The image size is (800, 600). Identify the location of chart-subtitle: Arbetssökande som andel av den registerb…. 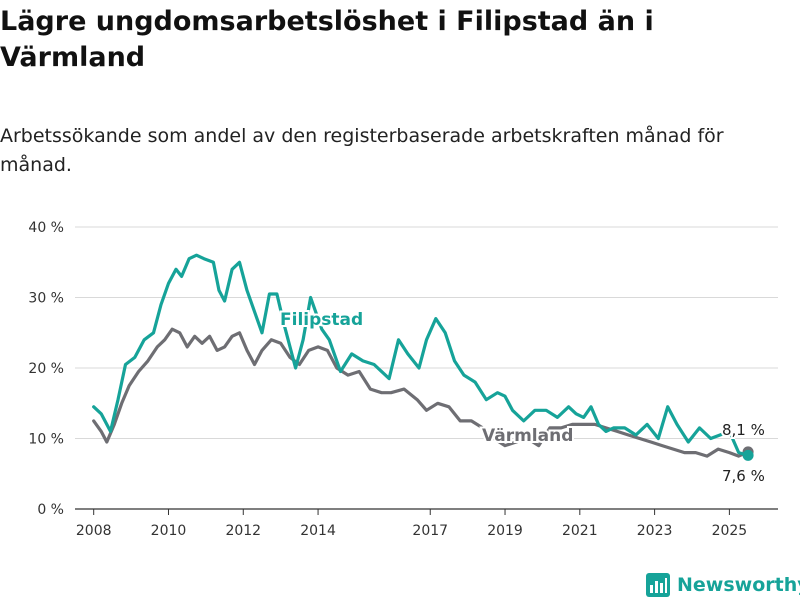
(362, 150).